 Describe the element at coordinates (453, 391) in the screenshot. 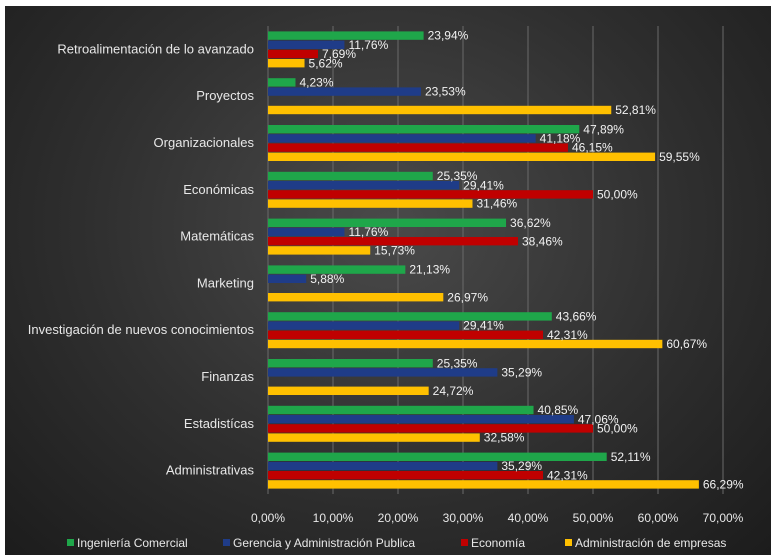

I see `data-label: 24,72%` at that location.